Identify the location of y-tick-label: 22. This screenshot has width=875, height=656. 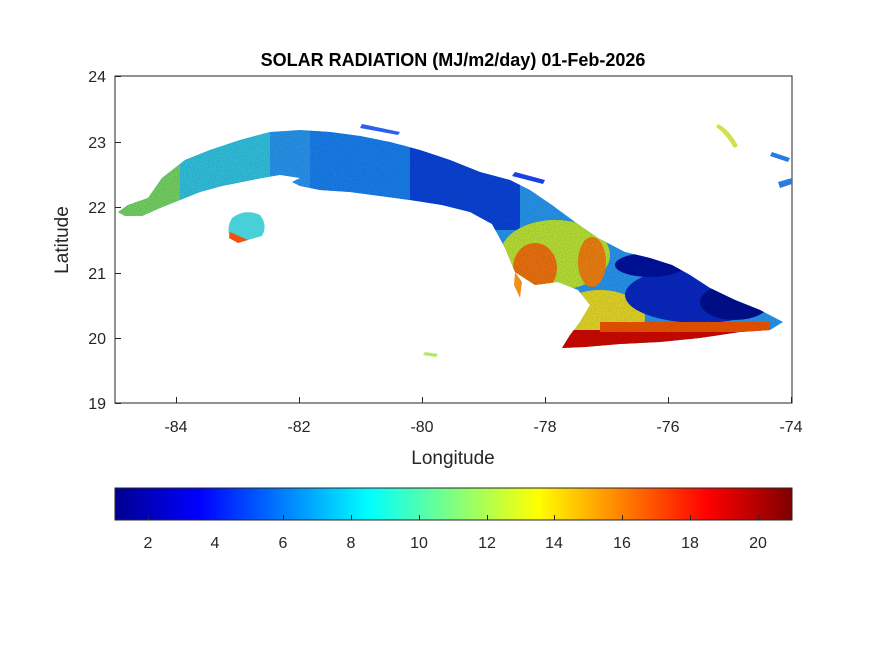
(97, 208).